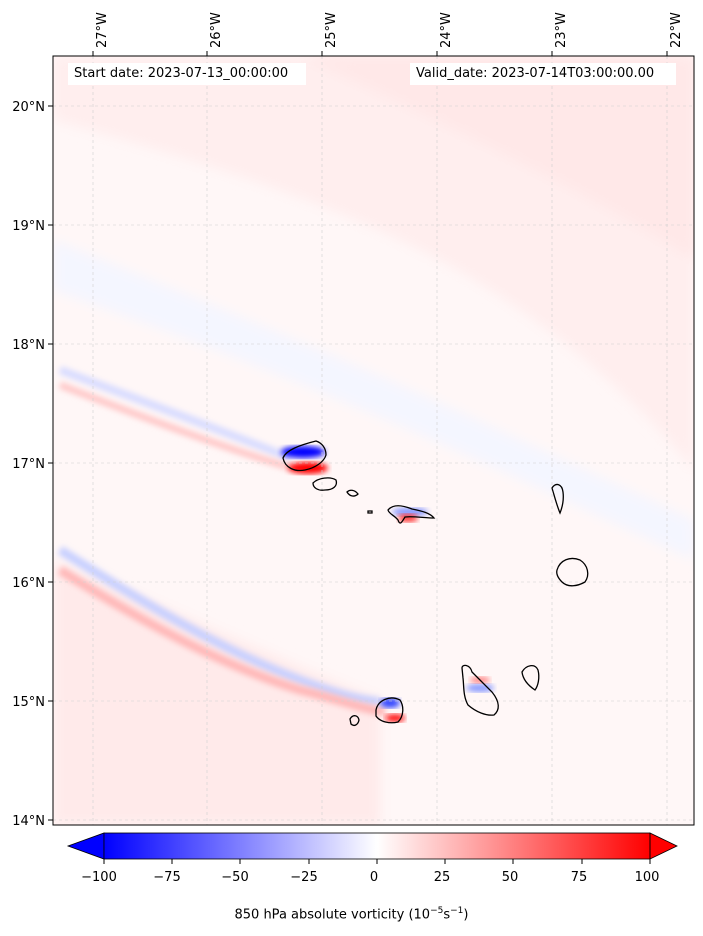 The image size is (703, 936). Describe the element at coordinates (325, 484) in the screenshot. I see `island-sao-vicente` at that location.